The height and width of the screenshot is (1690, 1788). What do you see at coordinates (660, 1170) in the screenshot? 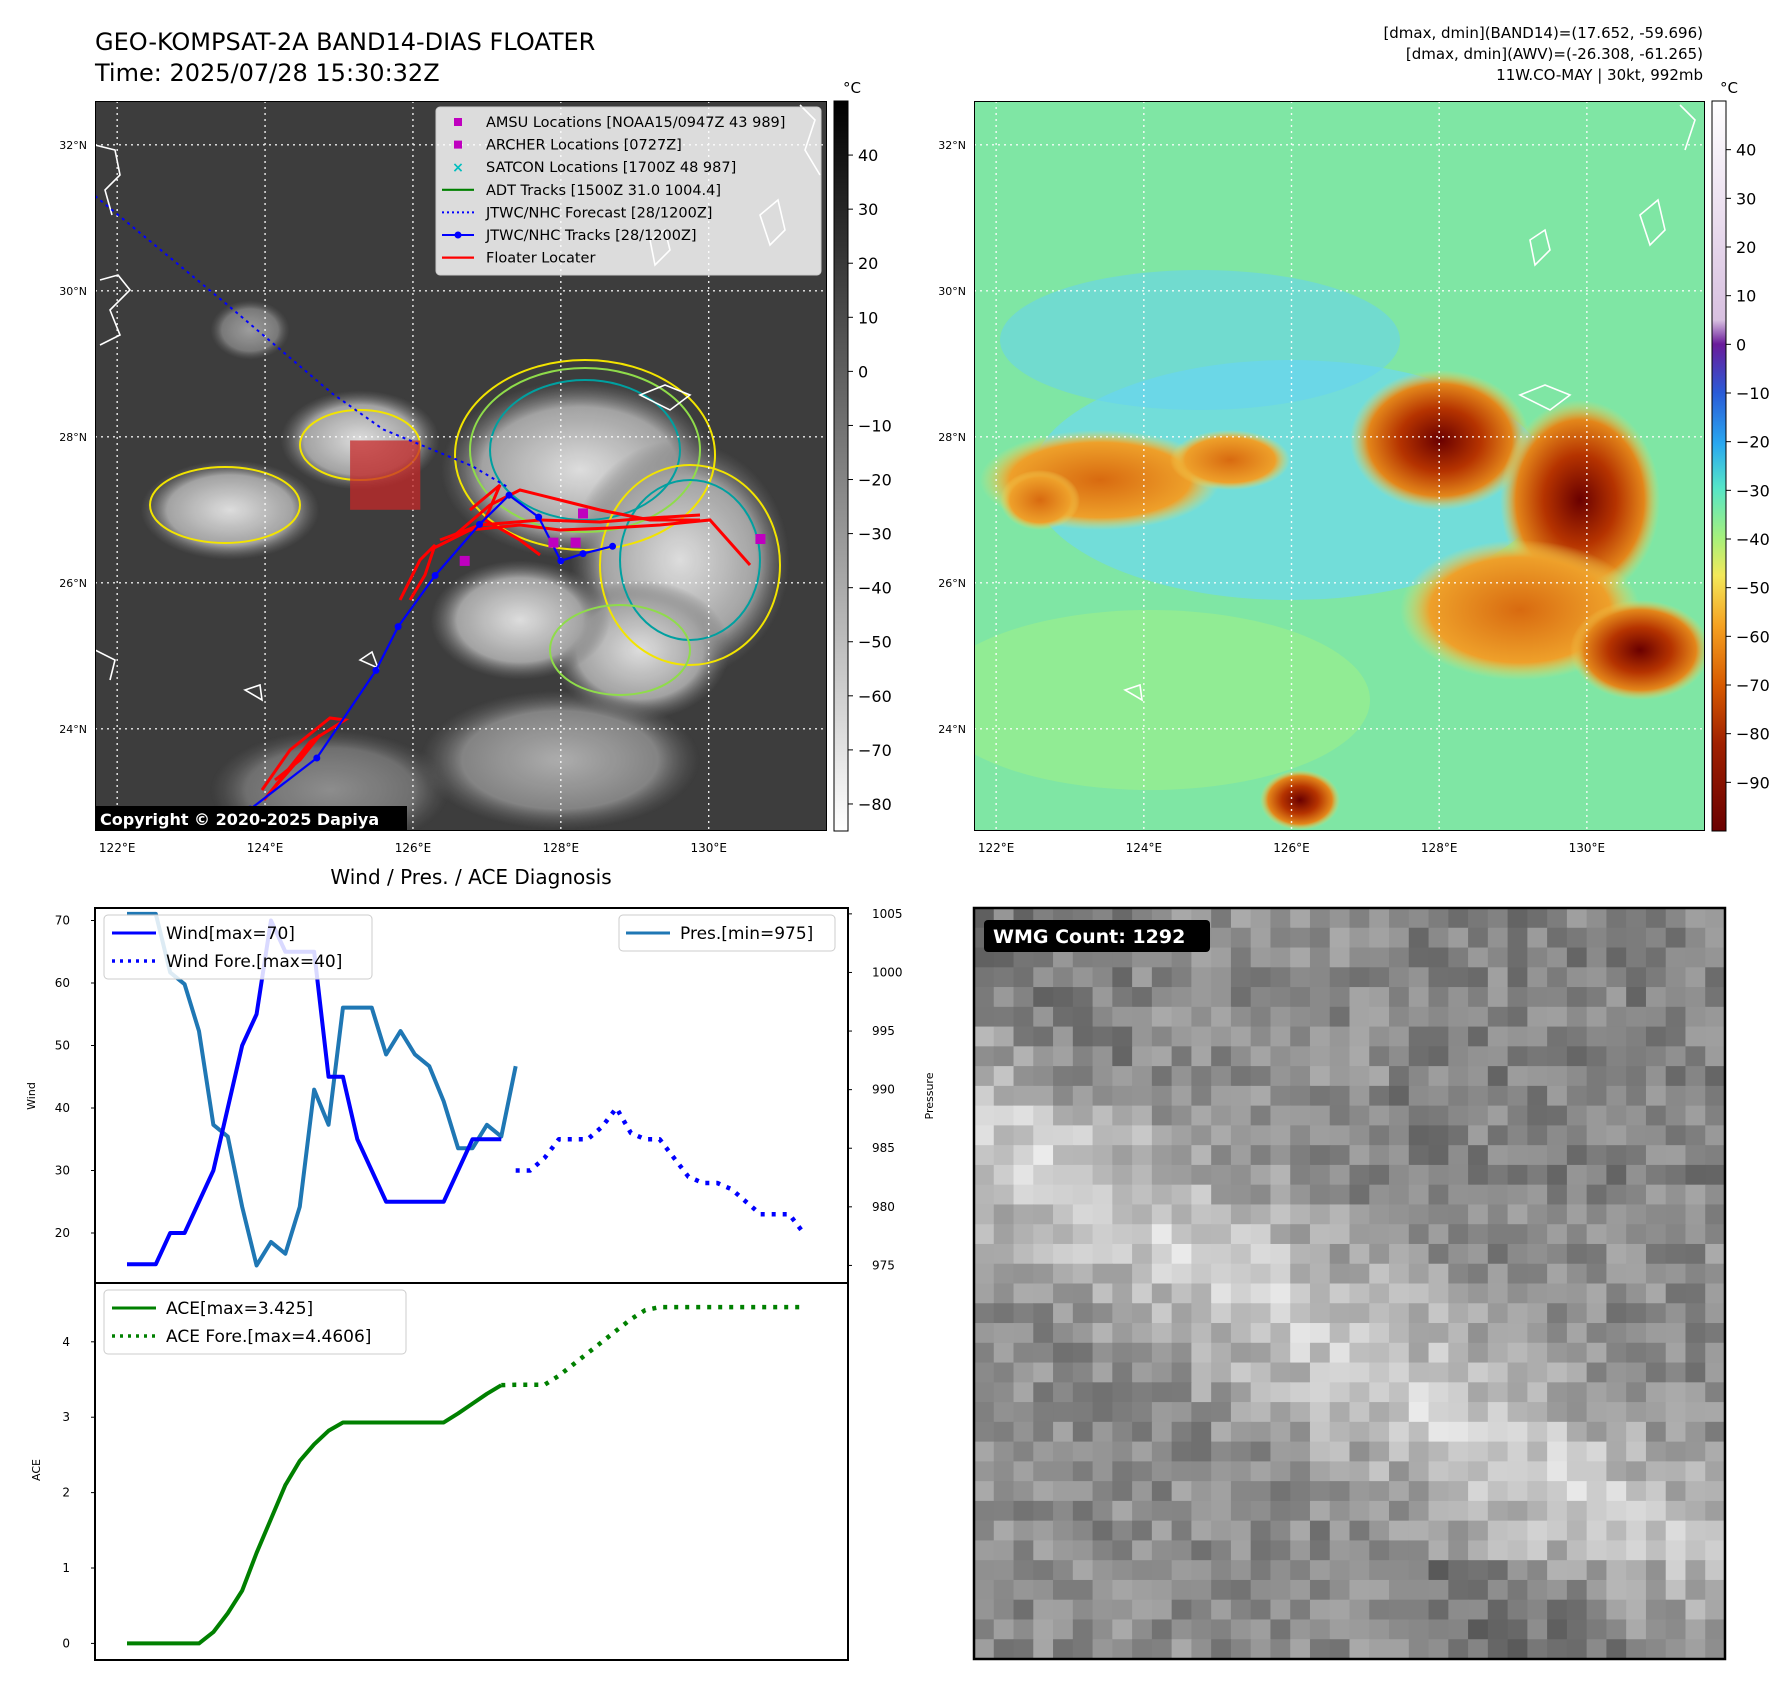
I see `wind-forecast-line` at bounding box center [660, 1170].